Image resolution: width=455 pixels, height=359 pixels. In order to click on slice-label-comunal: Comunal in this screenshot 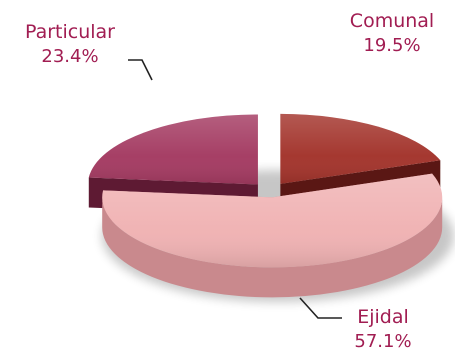, I will do `click(392, 21)`.